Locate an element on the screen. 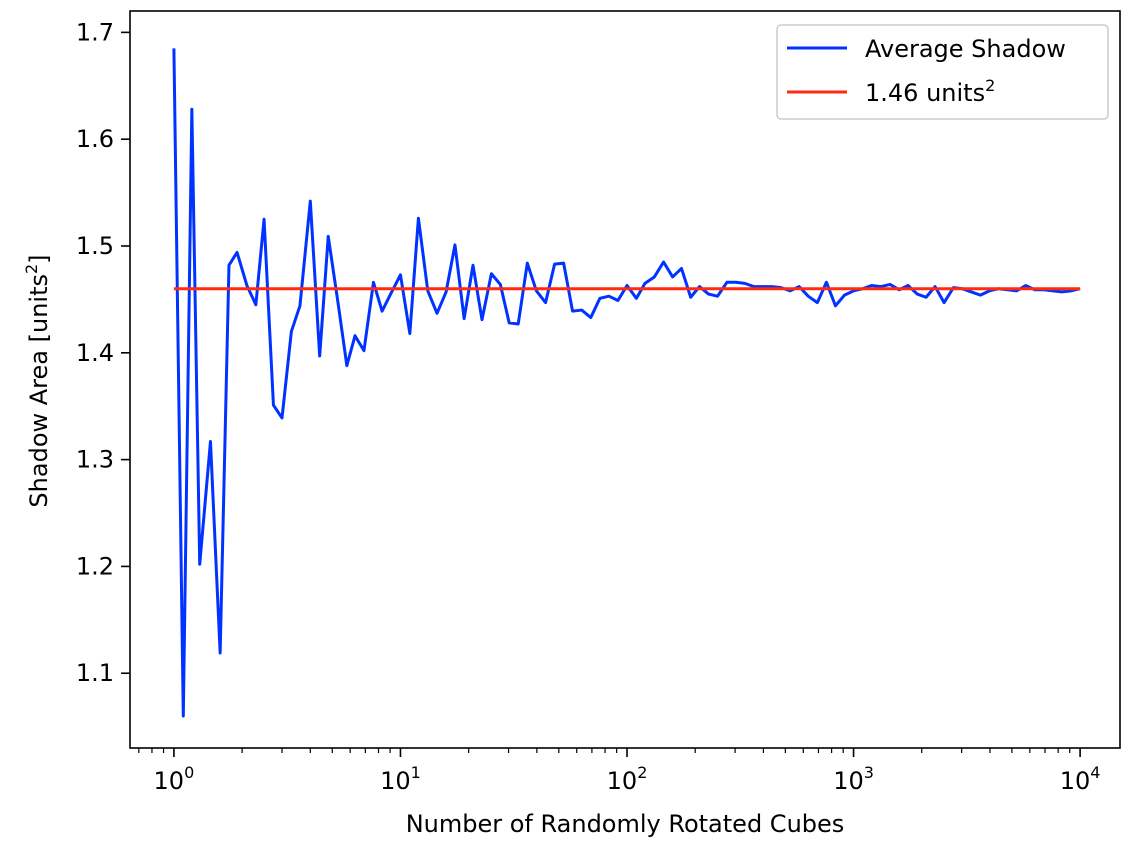 The width and height of the screenshot is (1130, 852). x-tick-label: 10⁰ is located at coordinates (174, 779).